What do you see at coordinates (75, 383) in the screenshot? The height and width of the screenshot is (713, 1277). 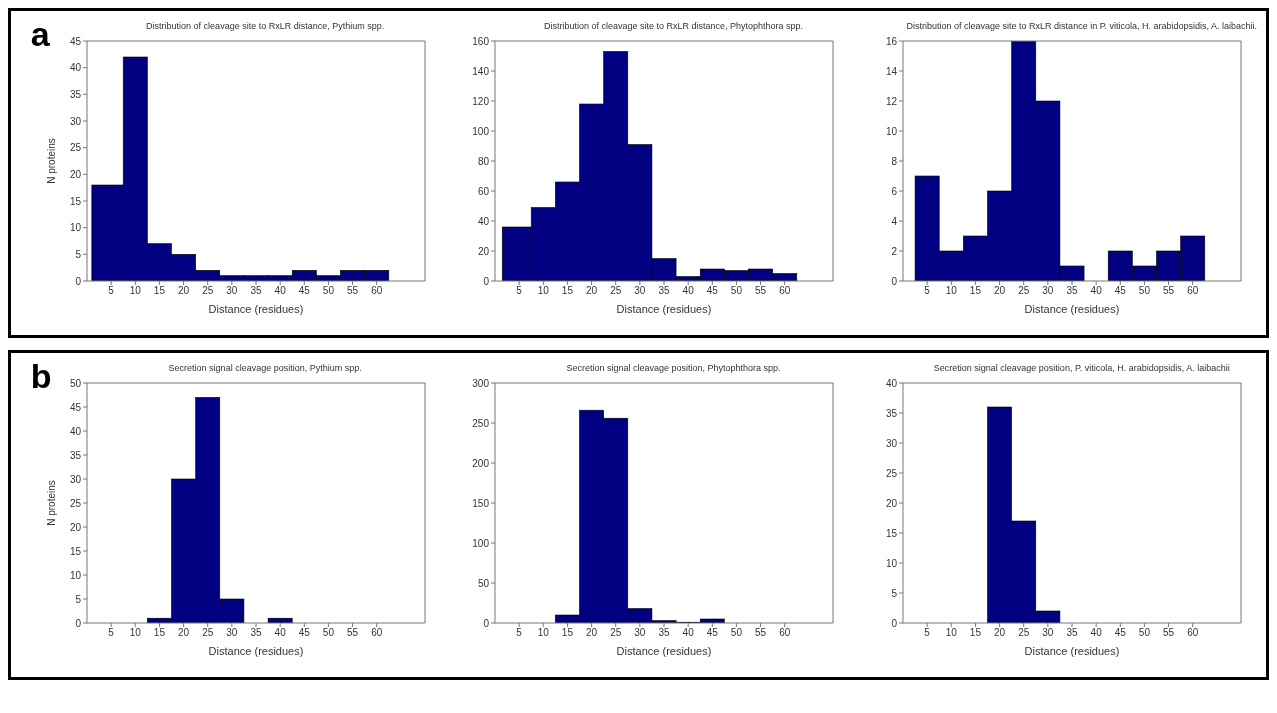 I see `y-tick-label: 50` at bounding box center [75, 383].